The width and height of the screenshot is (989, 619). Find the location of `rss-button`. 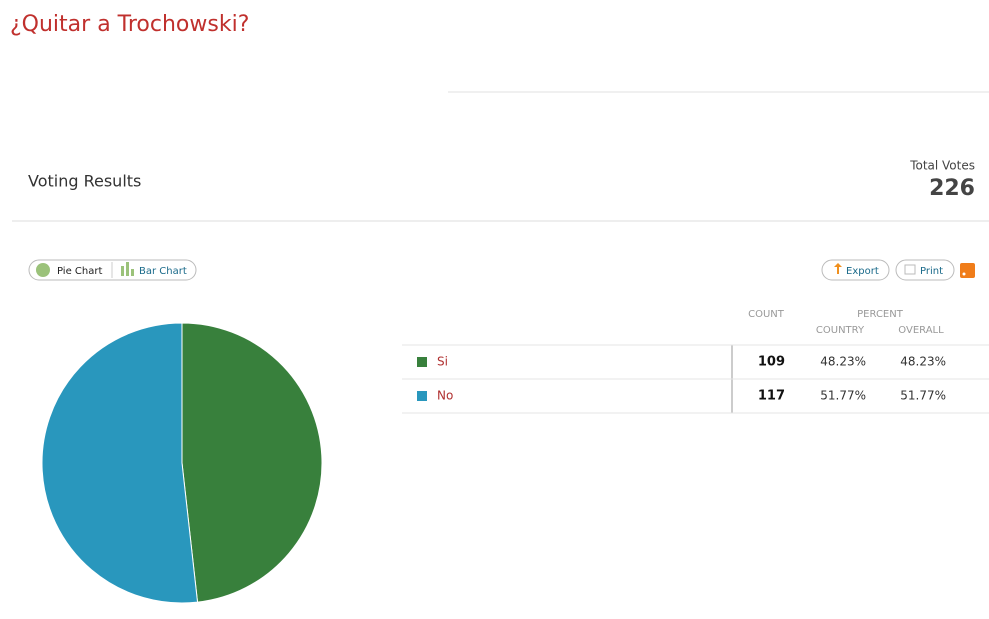

rss-button is located at coordinates (967, 270).